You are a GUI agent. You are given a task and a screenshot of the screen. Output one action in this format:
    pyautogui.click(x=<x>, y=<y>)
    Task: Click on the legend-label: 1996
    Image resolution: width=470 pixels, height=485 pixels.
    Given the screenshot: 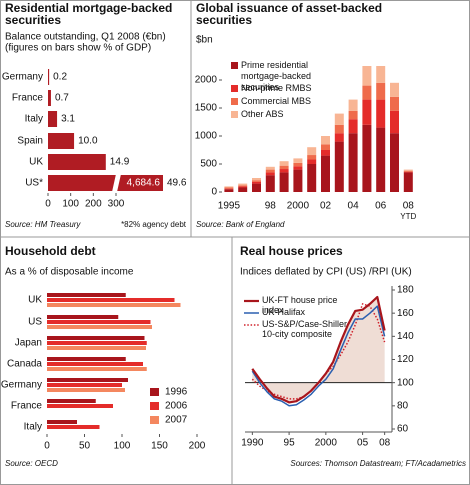 What is the action you would take?
    pyautogui.click(x=176, y=392)
    